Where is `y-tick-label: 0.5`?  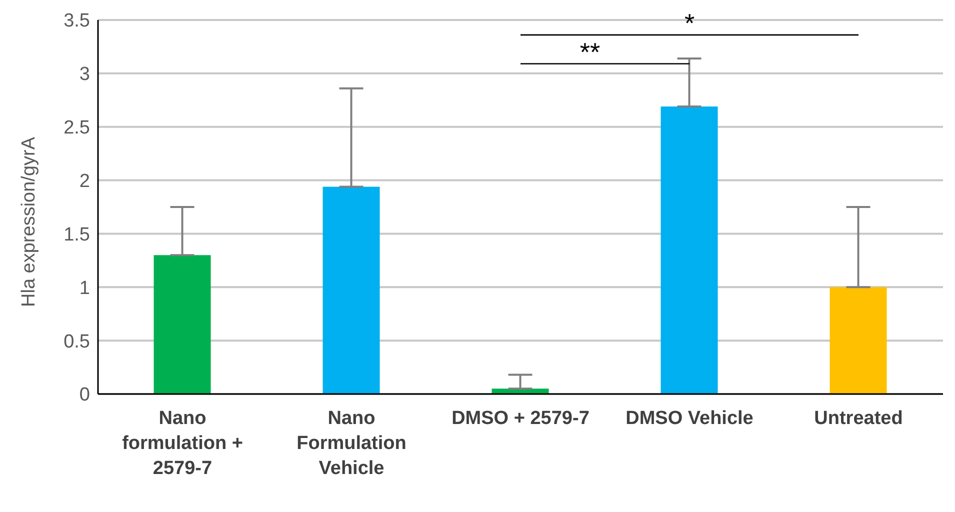
y-tick-label: 0.5 is located at coordinates (77, 341).